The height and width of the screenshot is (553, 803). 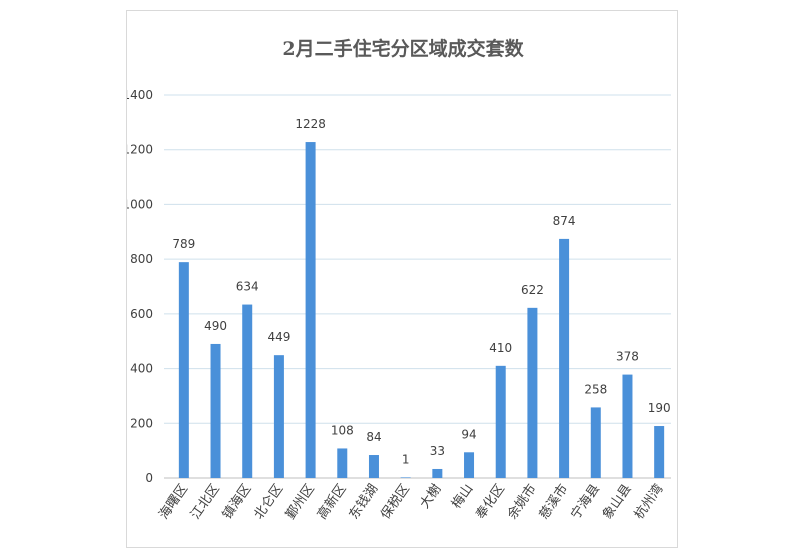 I want to click on y-tick-label: 800, so click(x=141, y=259).